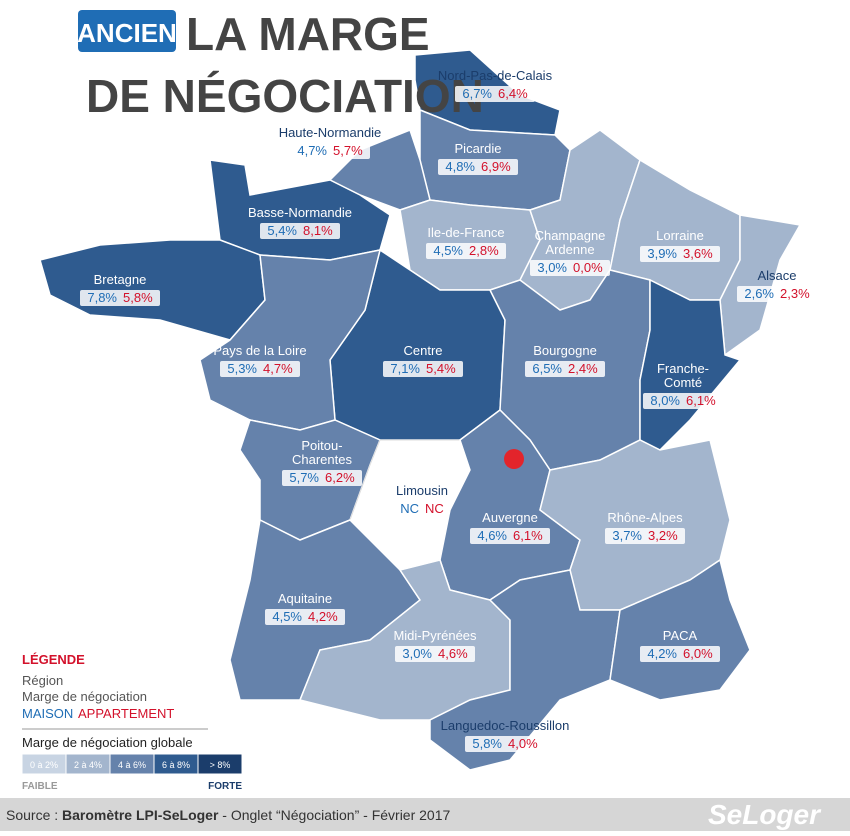 Image resolution: width=850 pixels, height=836 pixels. Describe the element at coordinates (759, 293) in the screenshot. I see `value-maison: 2,6%` at that location.